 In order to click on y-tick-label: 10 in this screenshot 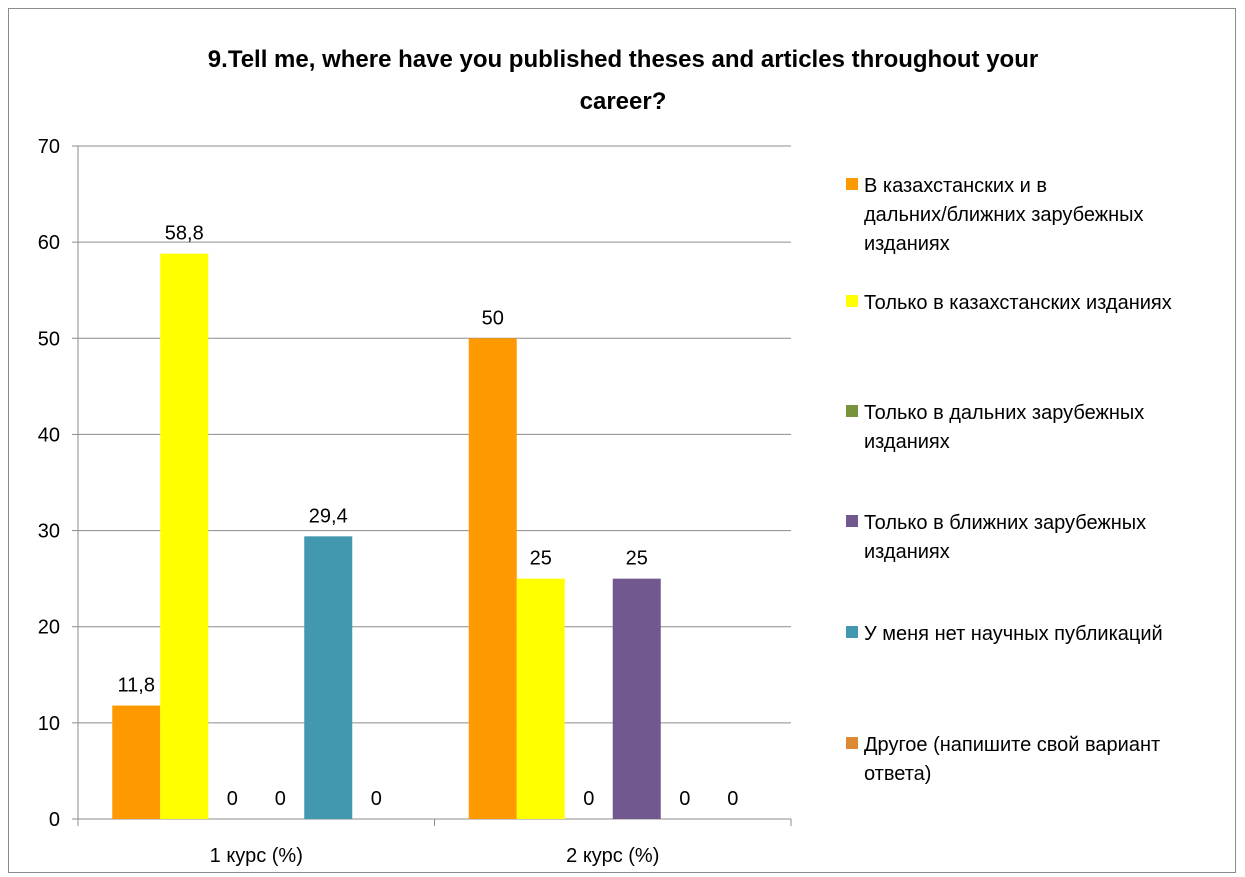, I will do `click(49, 724)`.